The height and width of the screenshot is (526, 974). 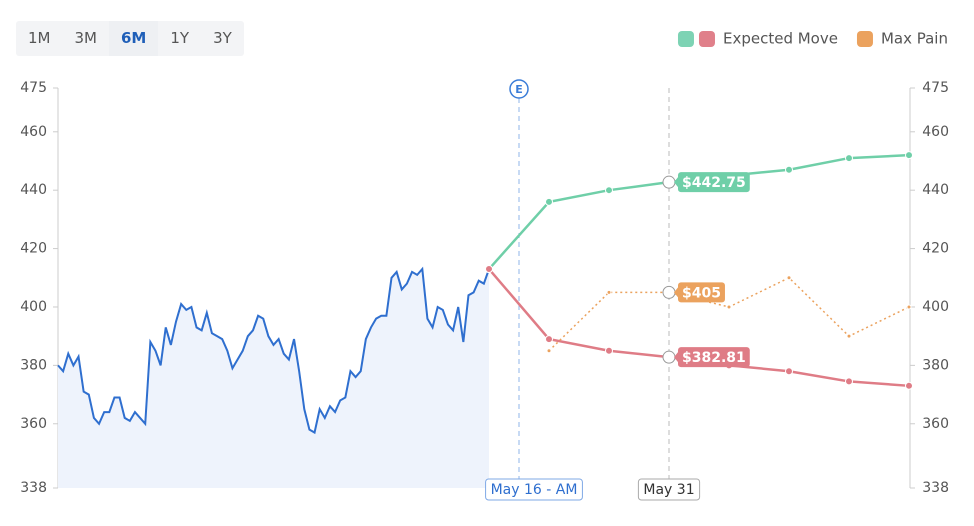 I want to click on legend-label: Max Pain, so click(x=914, y=39).